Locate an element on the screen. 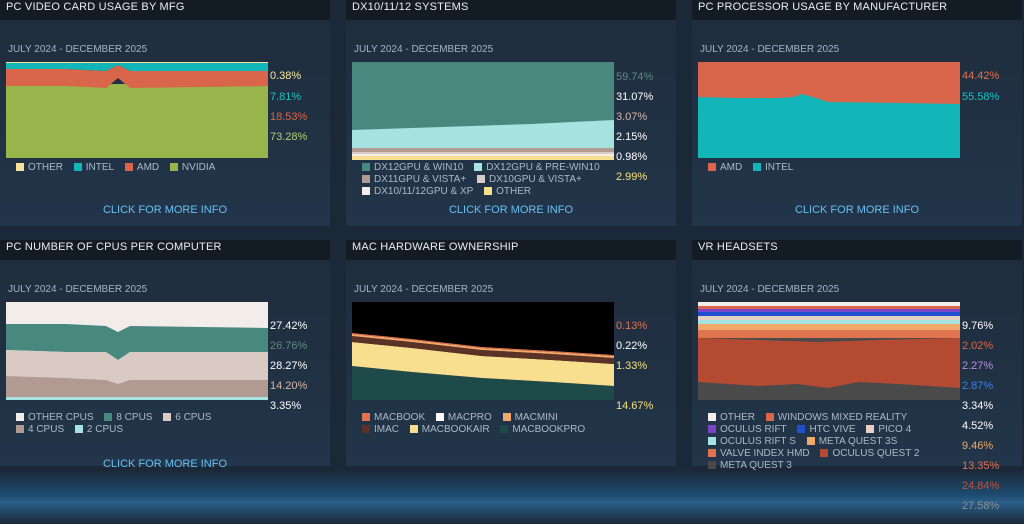  legend-item: DX12GPU & PRE-WIN10 is located at coordinates (537, 168).